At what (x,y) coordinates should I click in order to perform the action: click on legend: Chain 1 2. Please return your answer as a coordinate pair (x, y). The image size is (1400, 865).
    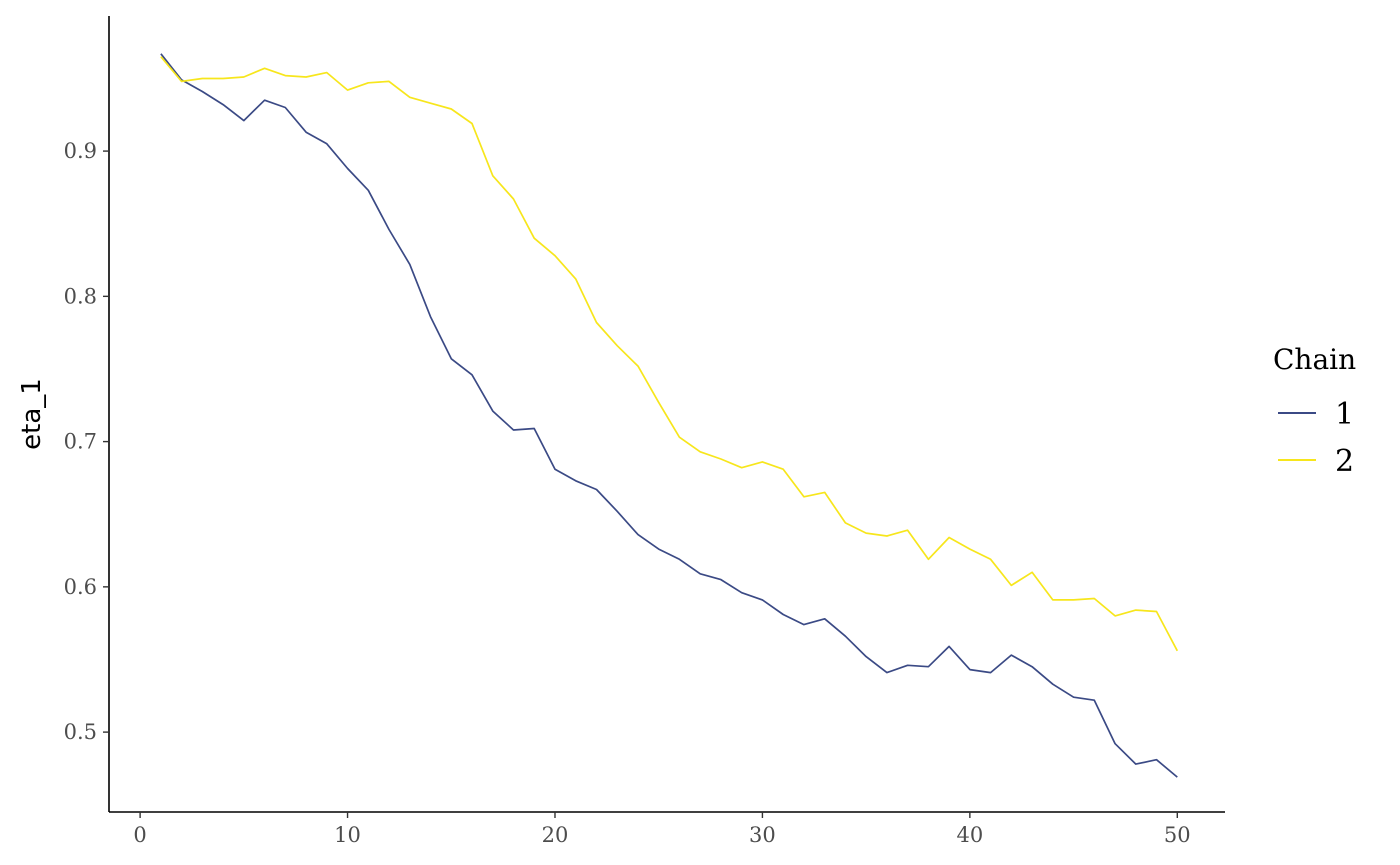
    Looking at the image, I should click on (1314, 411).